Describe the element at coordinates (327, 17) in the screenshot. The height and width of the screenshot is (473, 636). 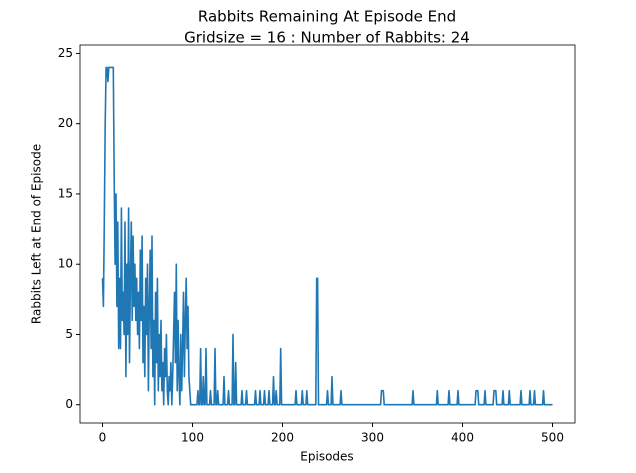
I see `chart-title: Rabbits Remaining At Episode End` at that location.